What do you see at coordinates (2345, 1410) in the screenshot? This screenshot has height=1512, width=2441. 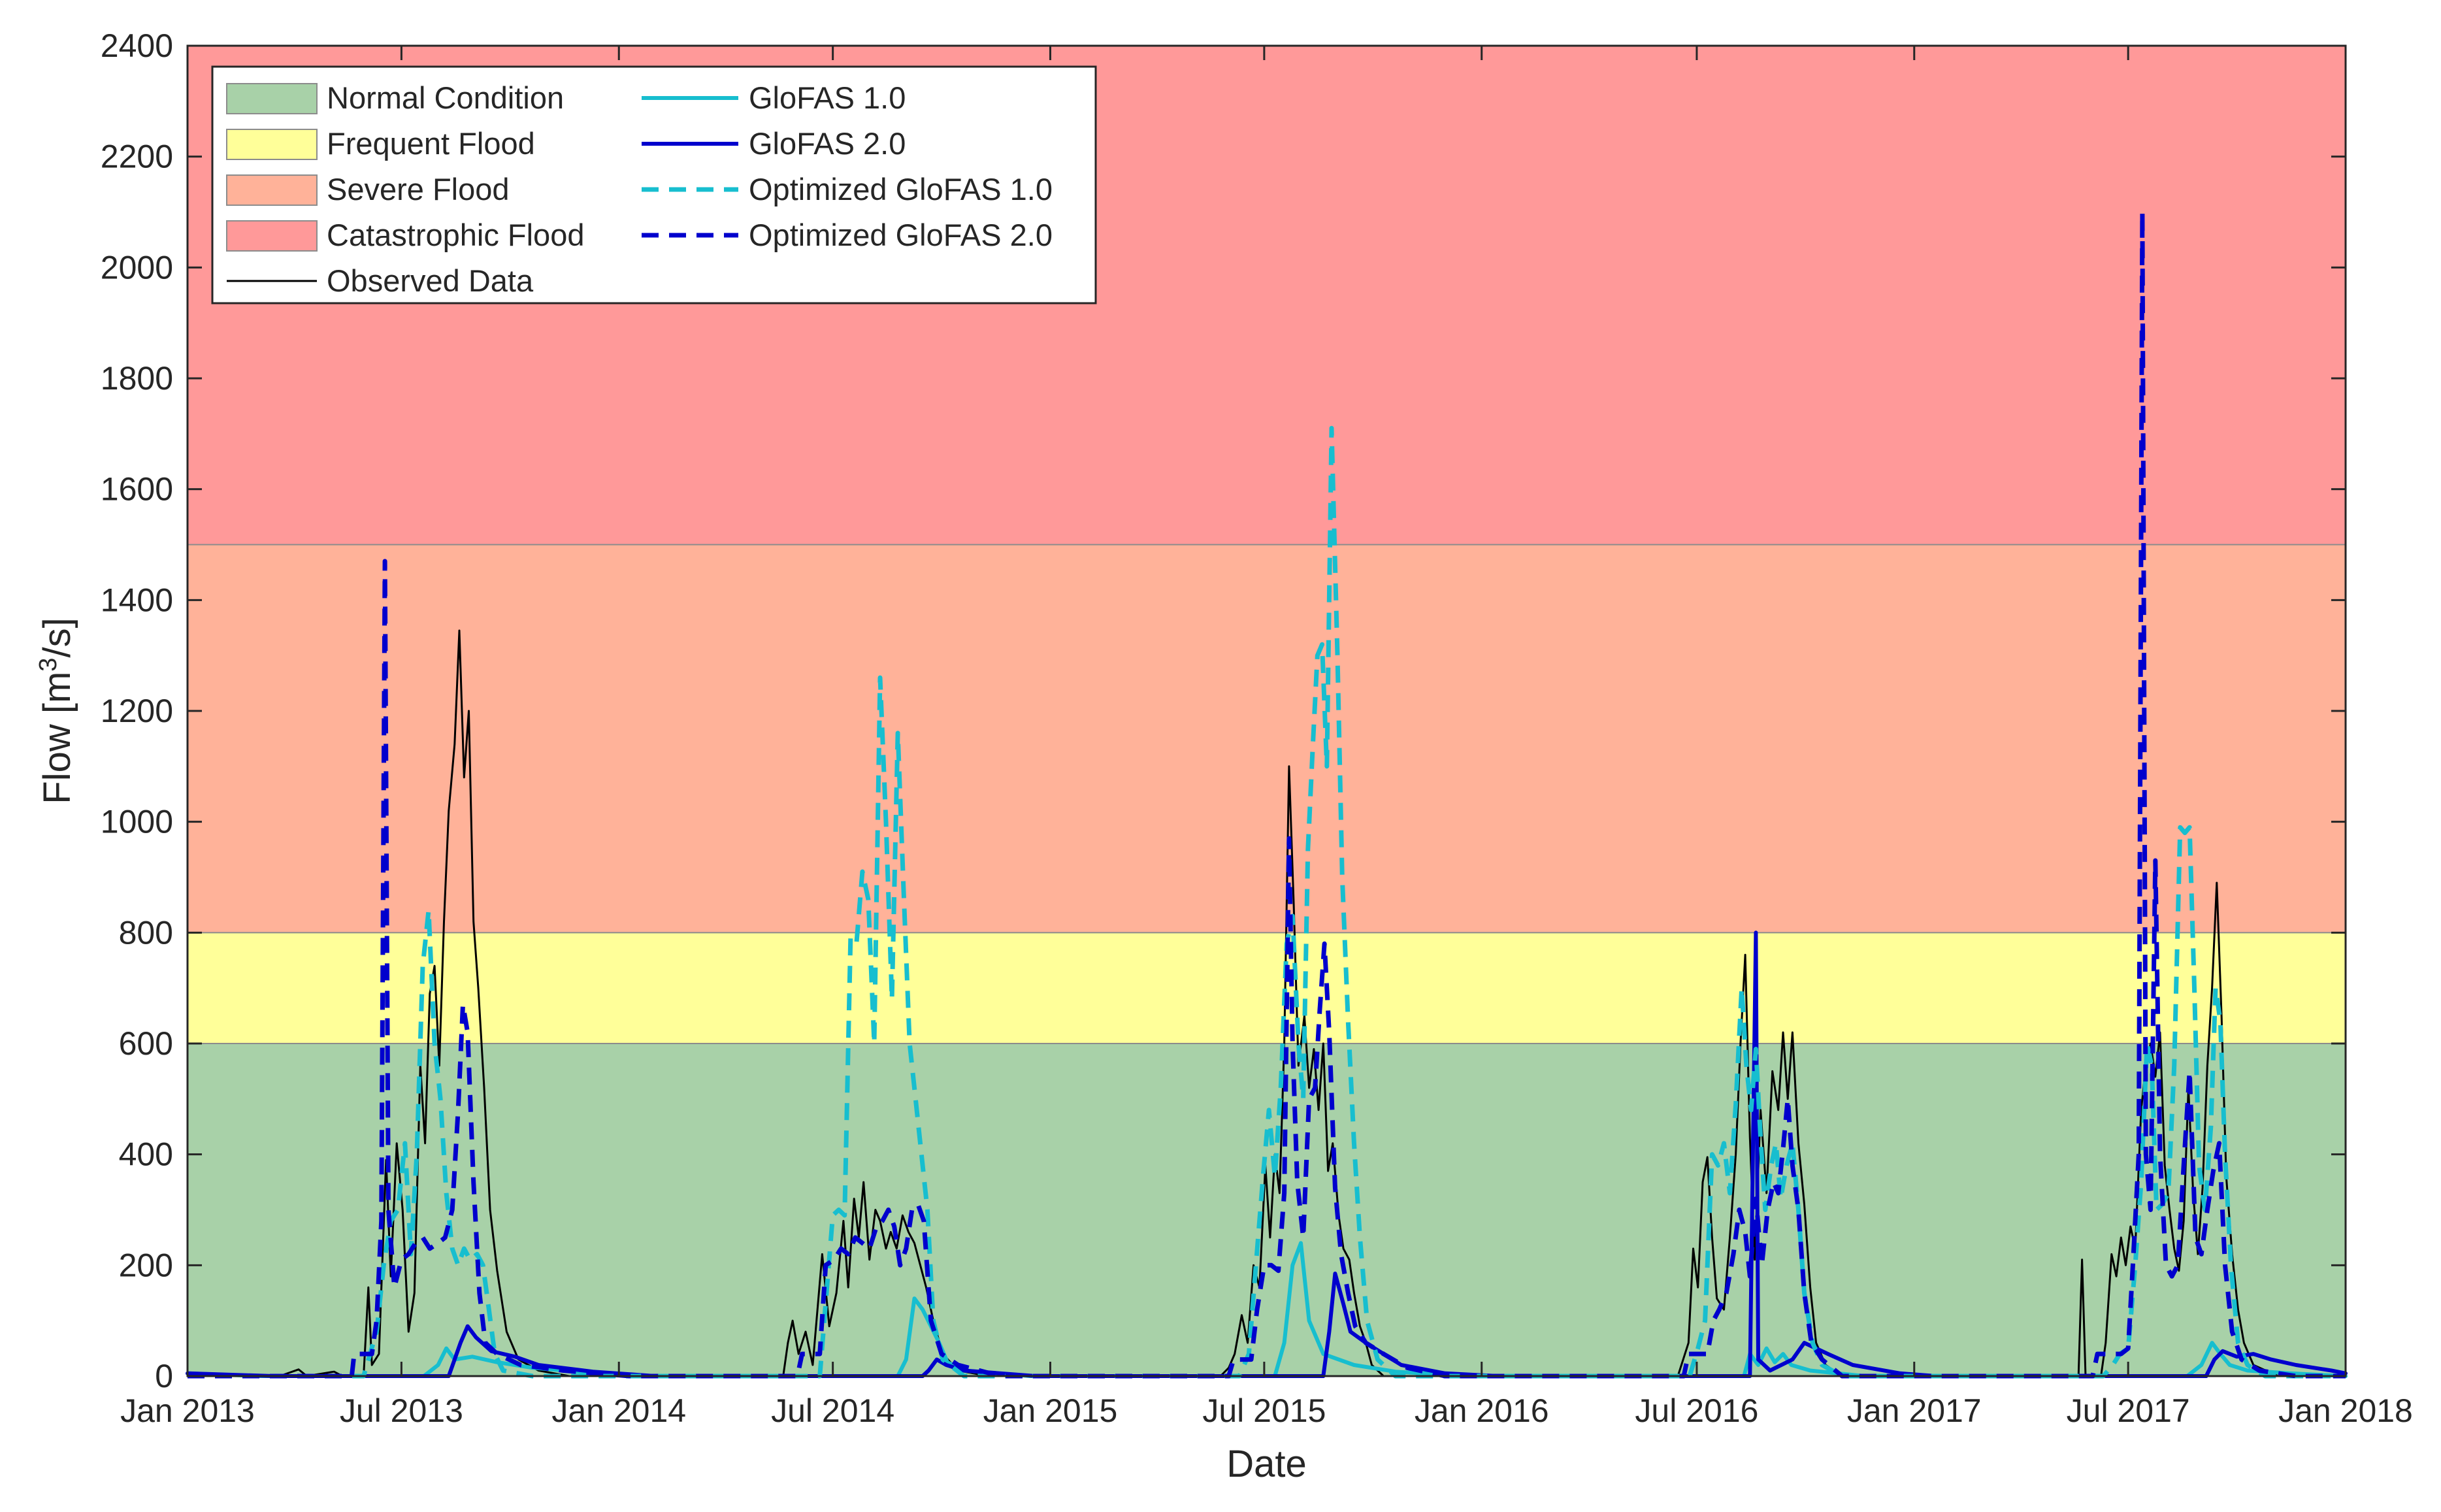 I see `x-tick-label: Jan 2018` at bounding box center [2345, 1410].